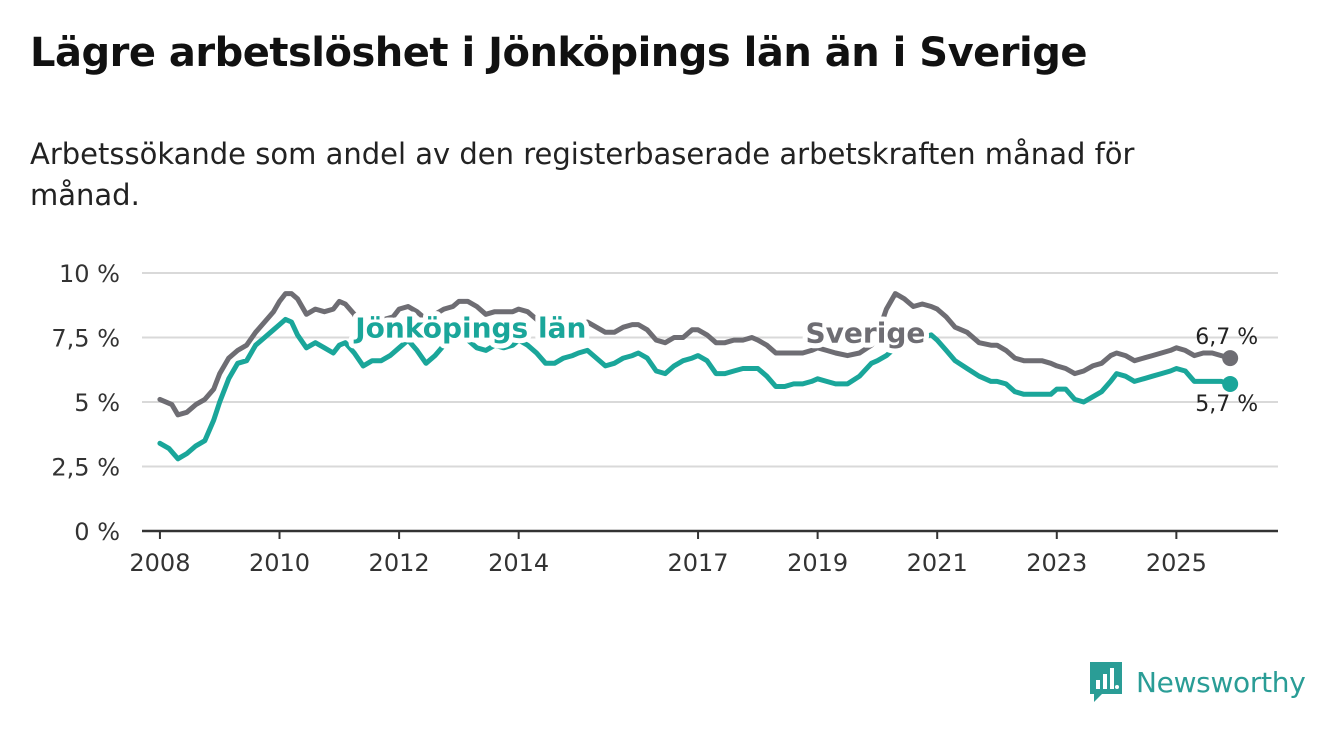  Describe the element at coordinates (85, 339) in the screenshot. I see `y-tick-label: 7,5 %` at that location.